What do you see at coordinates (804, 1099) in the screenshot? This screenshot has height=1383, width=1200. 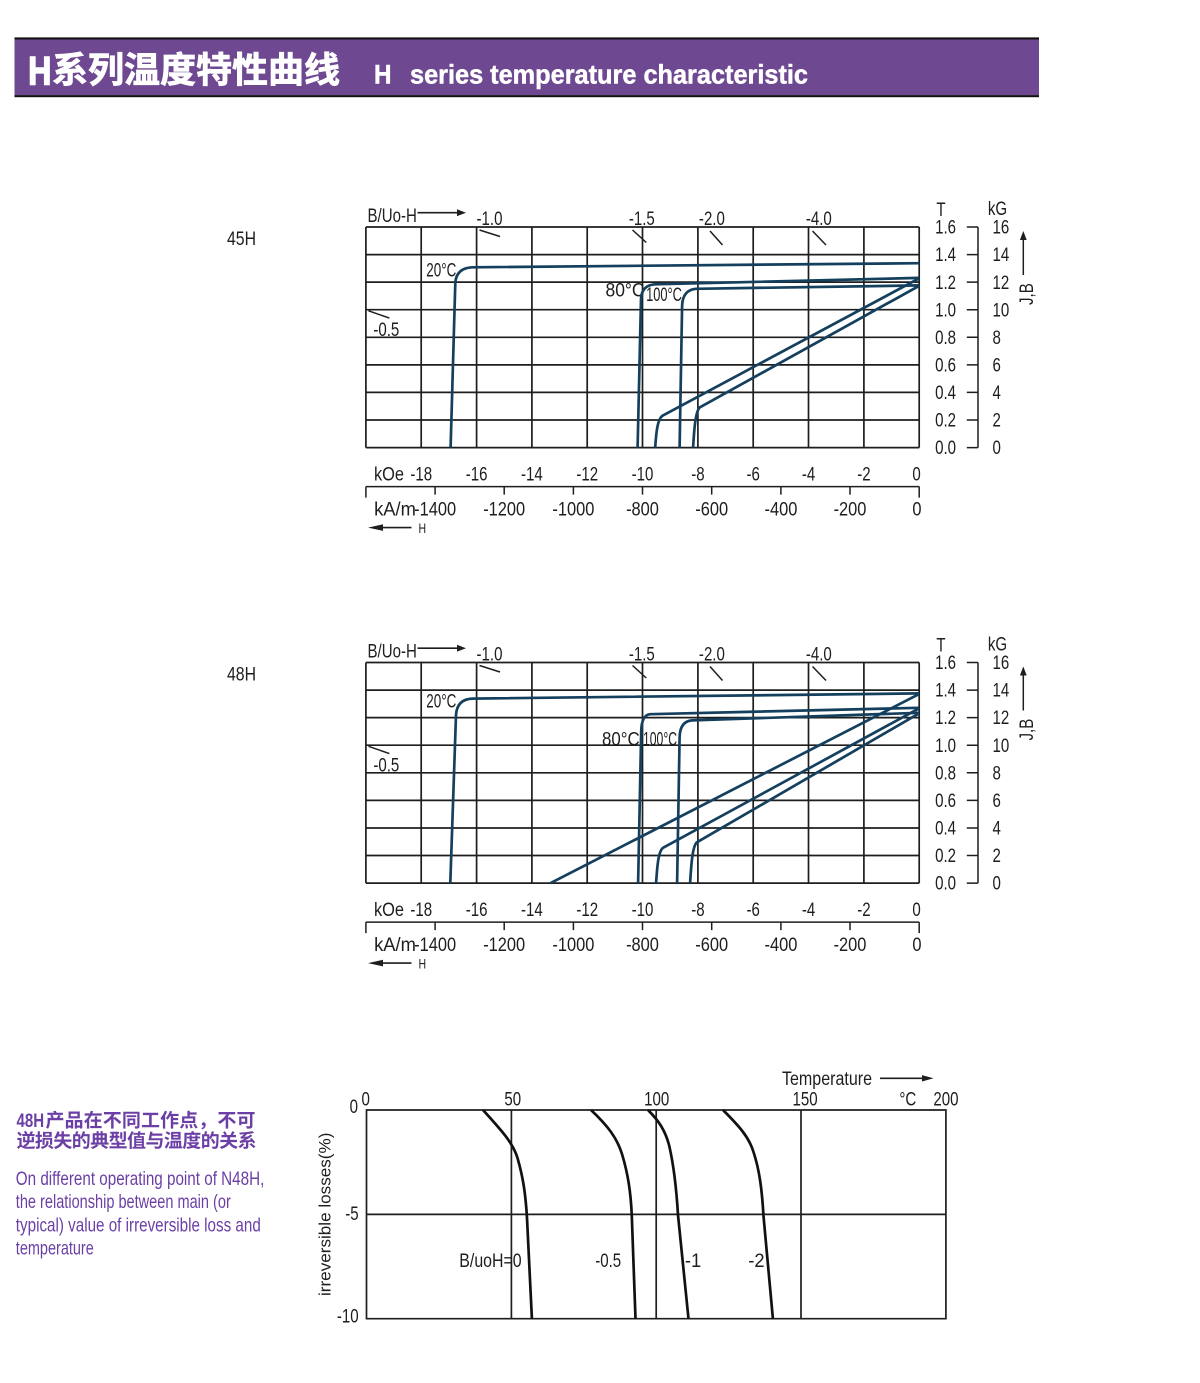 I see `svg-text: 150` at bounding box center [804, 1099].